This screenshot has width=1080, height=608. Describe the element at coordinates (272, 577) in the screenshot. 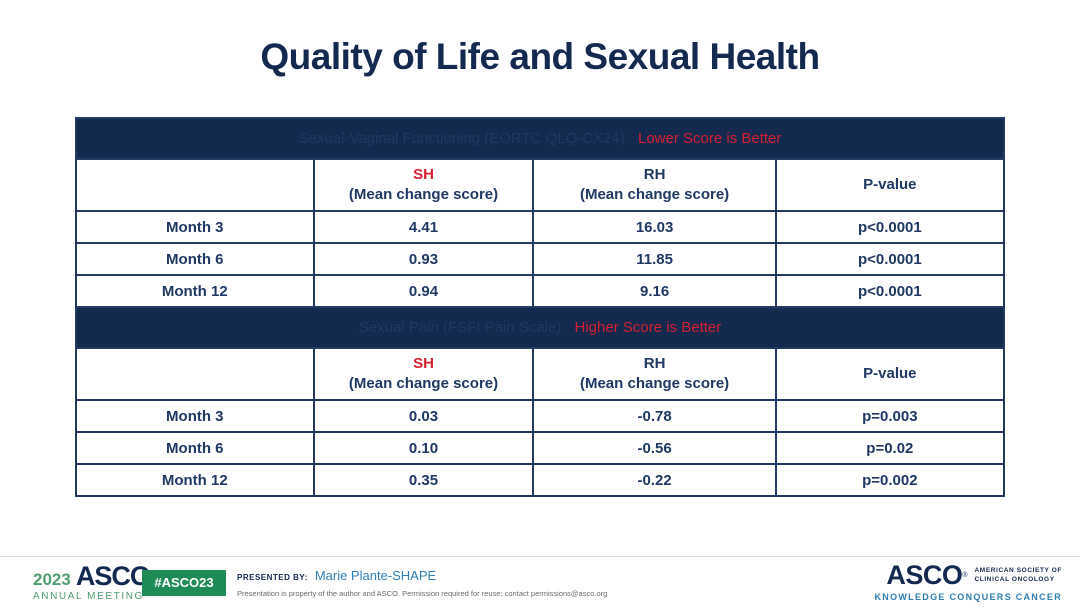

I see `presented-by-label: PRESENTED BY:` at that location.